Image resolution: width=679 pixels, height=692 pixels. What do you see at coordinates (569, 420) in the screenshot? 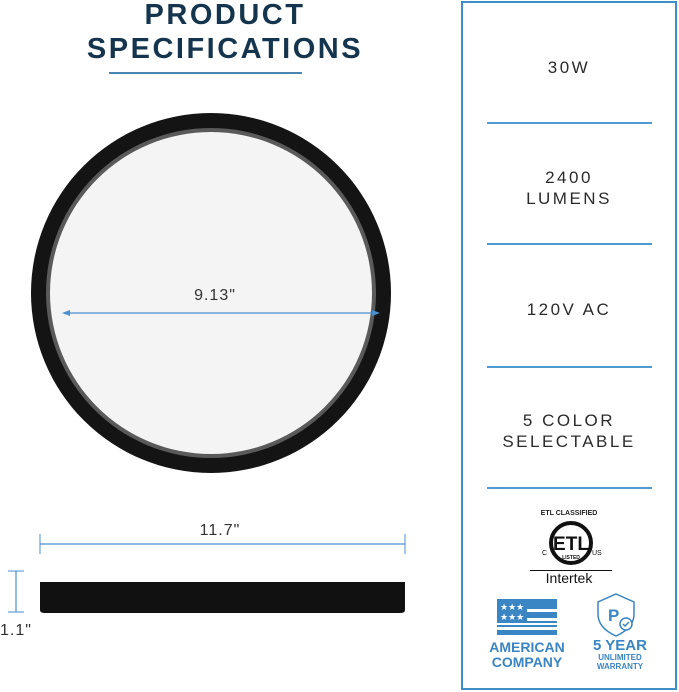
I see `spec-color-line1: 5 COLOR` at bounding box center [569, 420].